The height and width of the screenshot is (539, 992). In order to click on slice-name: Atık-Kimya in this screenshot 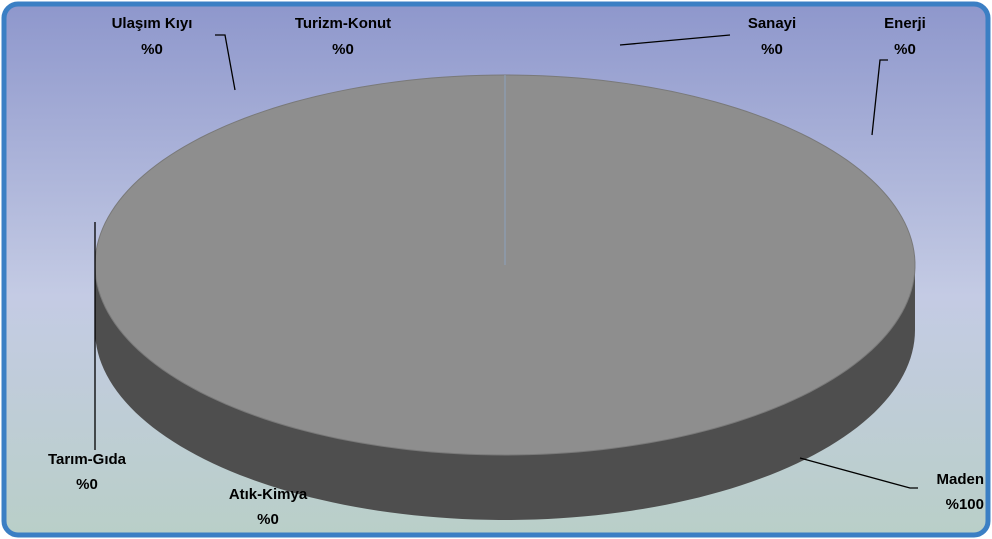, I will do `click(268, 494)`.